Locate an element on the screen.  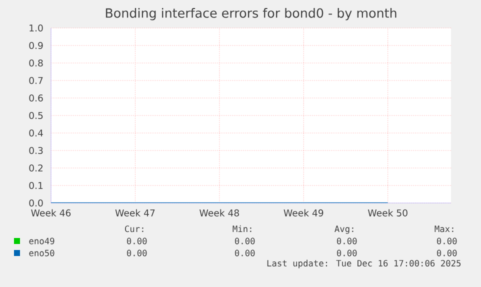
y-tick-label: 0.8 is located at coordinates (36, 63).